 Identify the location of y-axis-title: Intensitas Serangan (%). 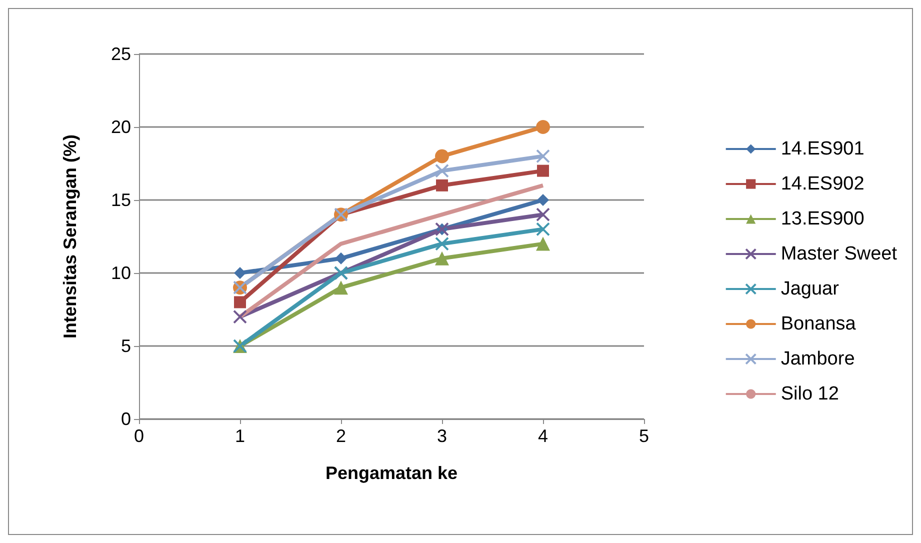
(70, 236).